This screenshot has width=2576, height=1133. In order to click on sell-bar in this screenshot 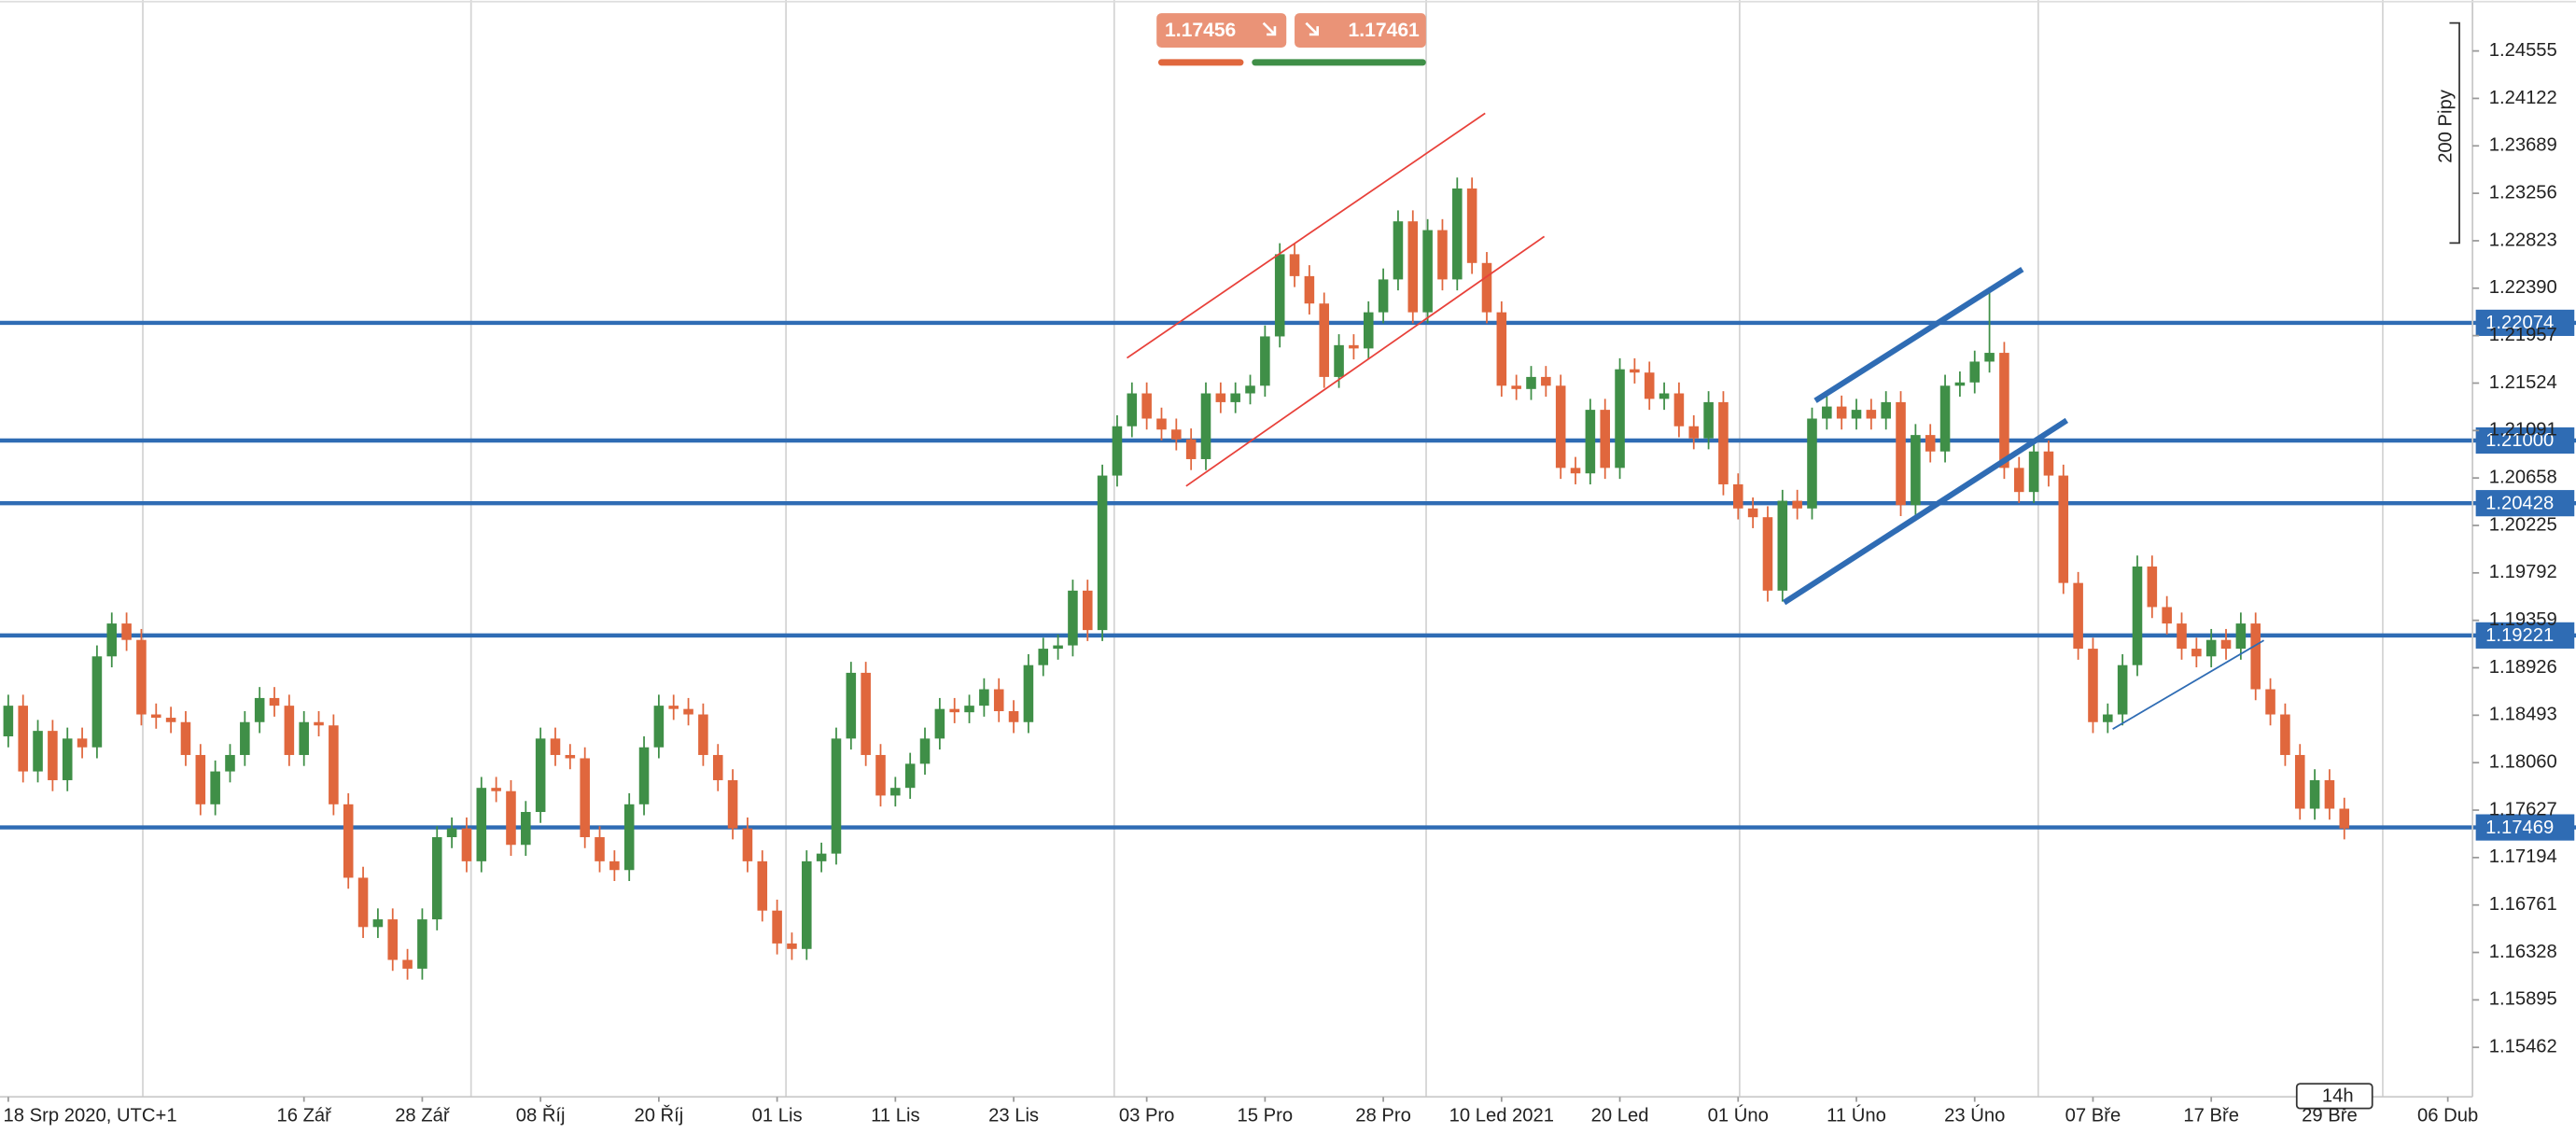, I will do `click(1200, 62)`.